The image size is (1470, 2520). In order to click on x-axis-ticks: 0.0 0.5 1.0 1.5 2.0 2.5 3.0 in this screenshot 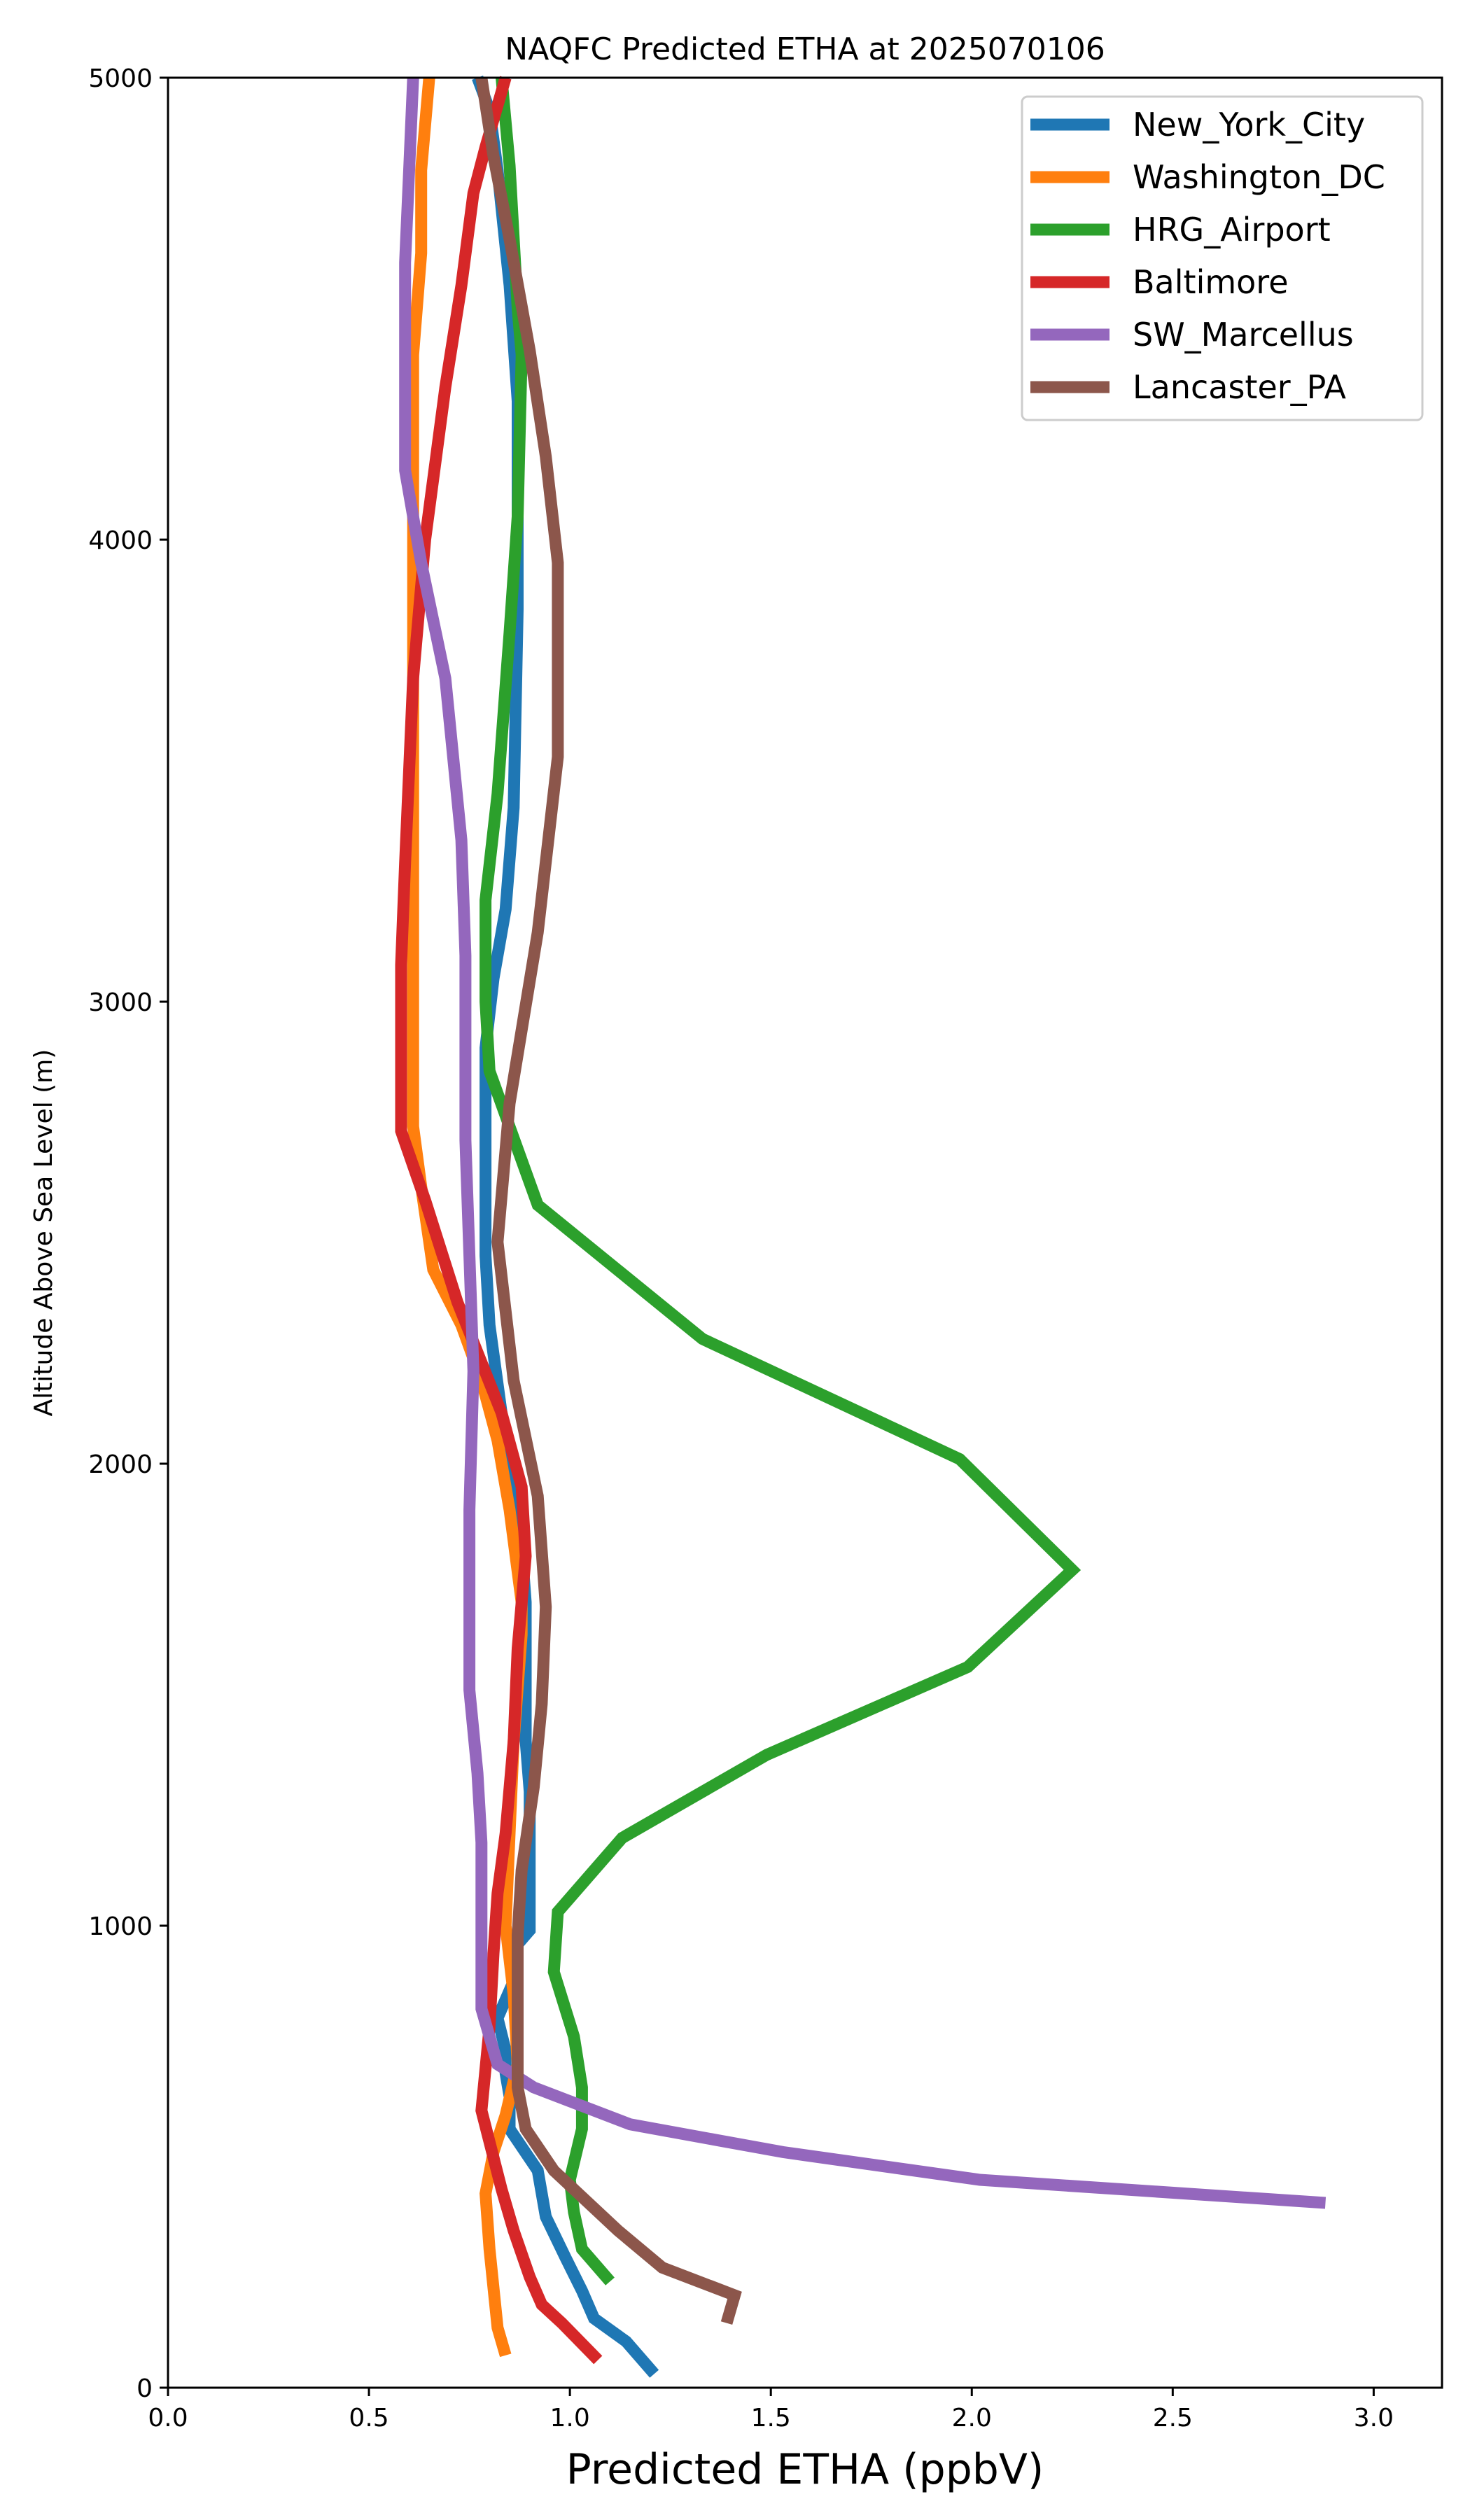, I will do `click(771, 2410)`.